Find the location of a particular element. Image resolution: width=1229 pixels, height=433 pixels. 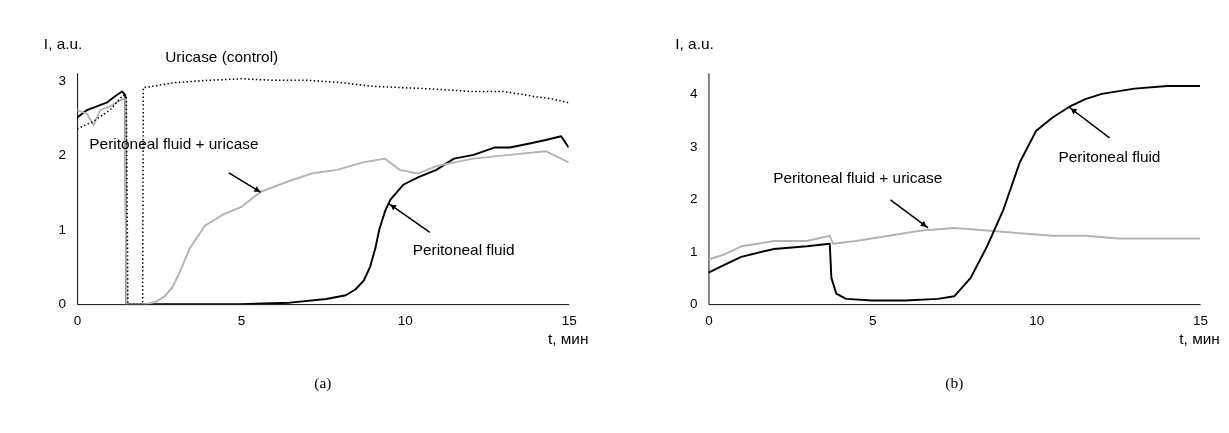

series-label: Uricase (control) is located at coordinates (222, 57).